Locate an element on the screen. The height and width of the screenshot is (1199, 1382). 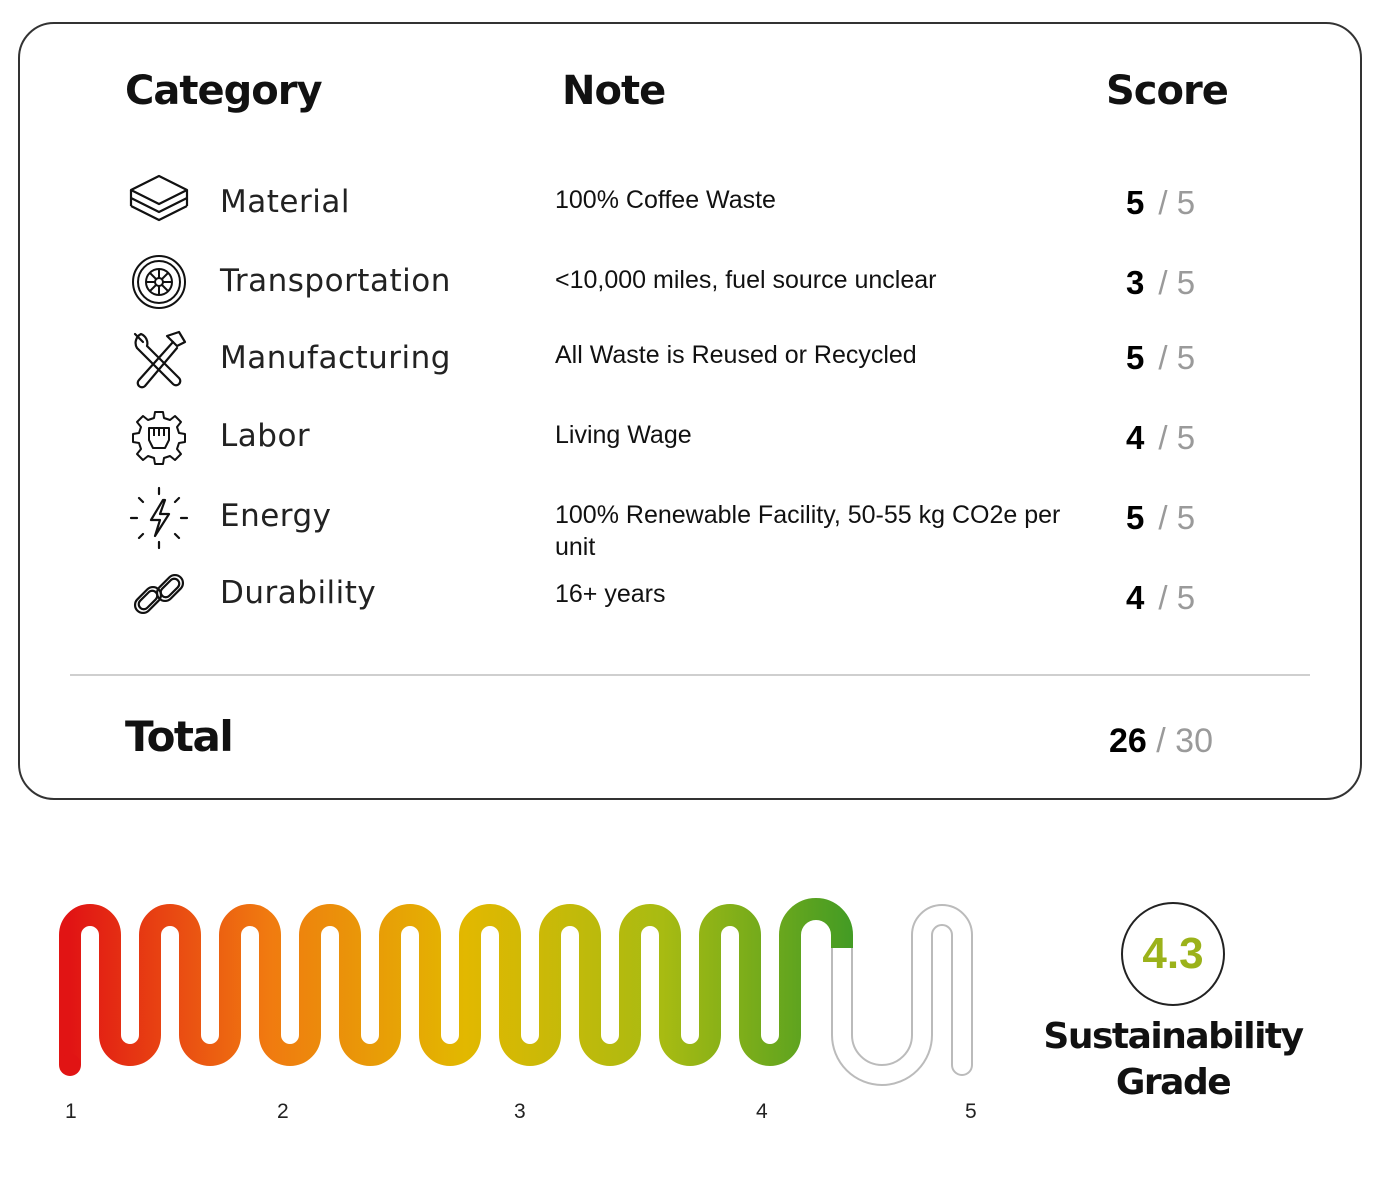
grade-label-line2: Grade is located at coordinates (1173, 1082).